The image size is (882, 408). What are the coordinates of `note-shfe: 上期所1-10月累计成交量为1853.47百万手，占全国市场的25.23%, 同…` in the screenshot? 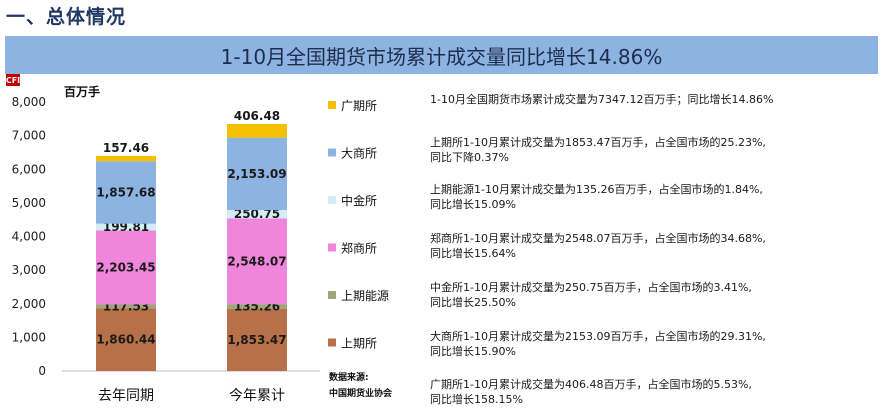 It's located at (650, 150).